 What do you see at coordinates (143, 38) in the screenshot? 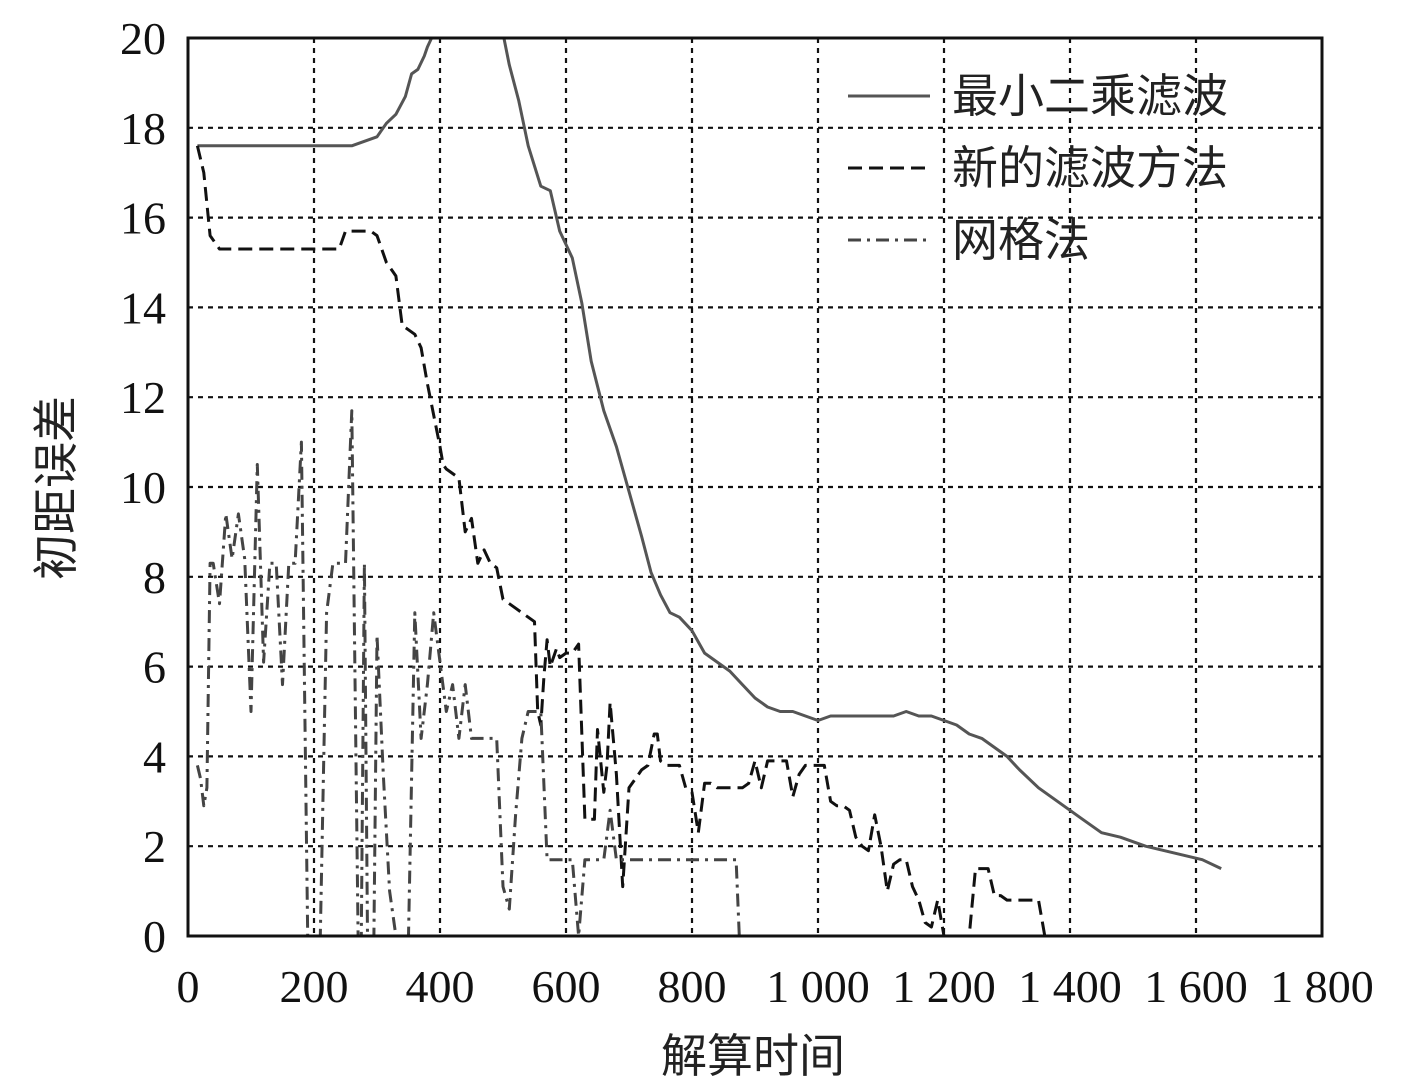
I see `y-tick-label: 20` at bounding box center [143, 38].